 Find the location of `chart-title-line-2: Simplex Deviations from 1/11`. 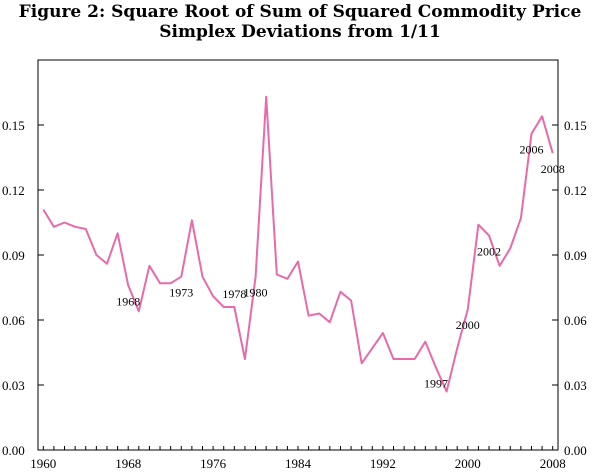

chart-title-line-2: Simplex Deviations from 1/11 is located at coordinates (300, 32).